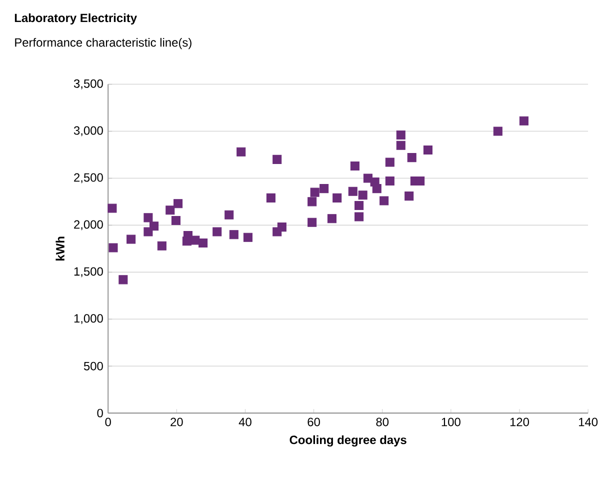 The image size is (613, 483). I want to click on x-tick-label: 20, so click(176, 422).